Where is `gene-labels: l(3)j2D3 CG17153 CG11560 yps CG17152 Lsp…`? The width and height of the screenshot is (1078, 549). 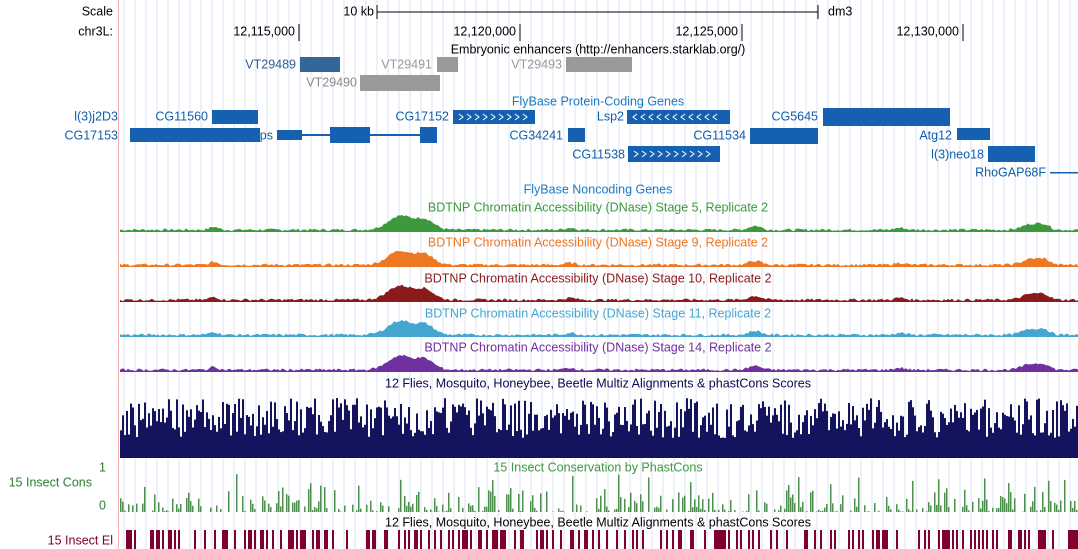
gene-labels: l(3)j2D3 CG17153 CG11560 yps CG17152 Lsp… is located at coordinates (555, 144).